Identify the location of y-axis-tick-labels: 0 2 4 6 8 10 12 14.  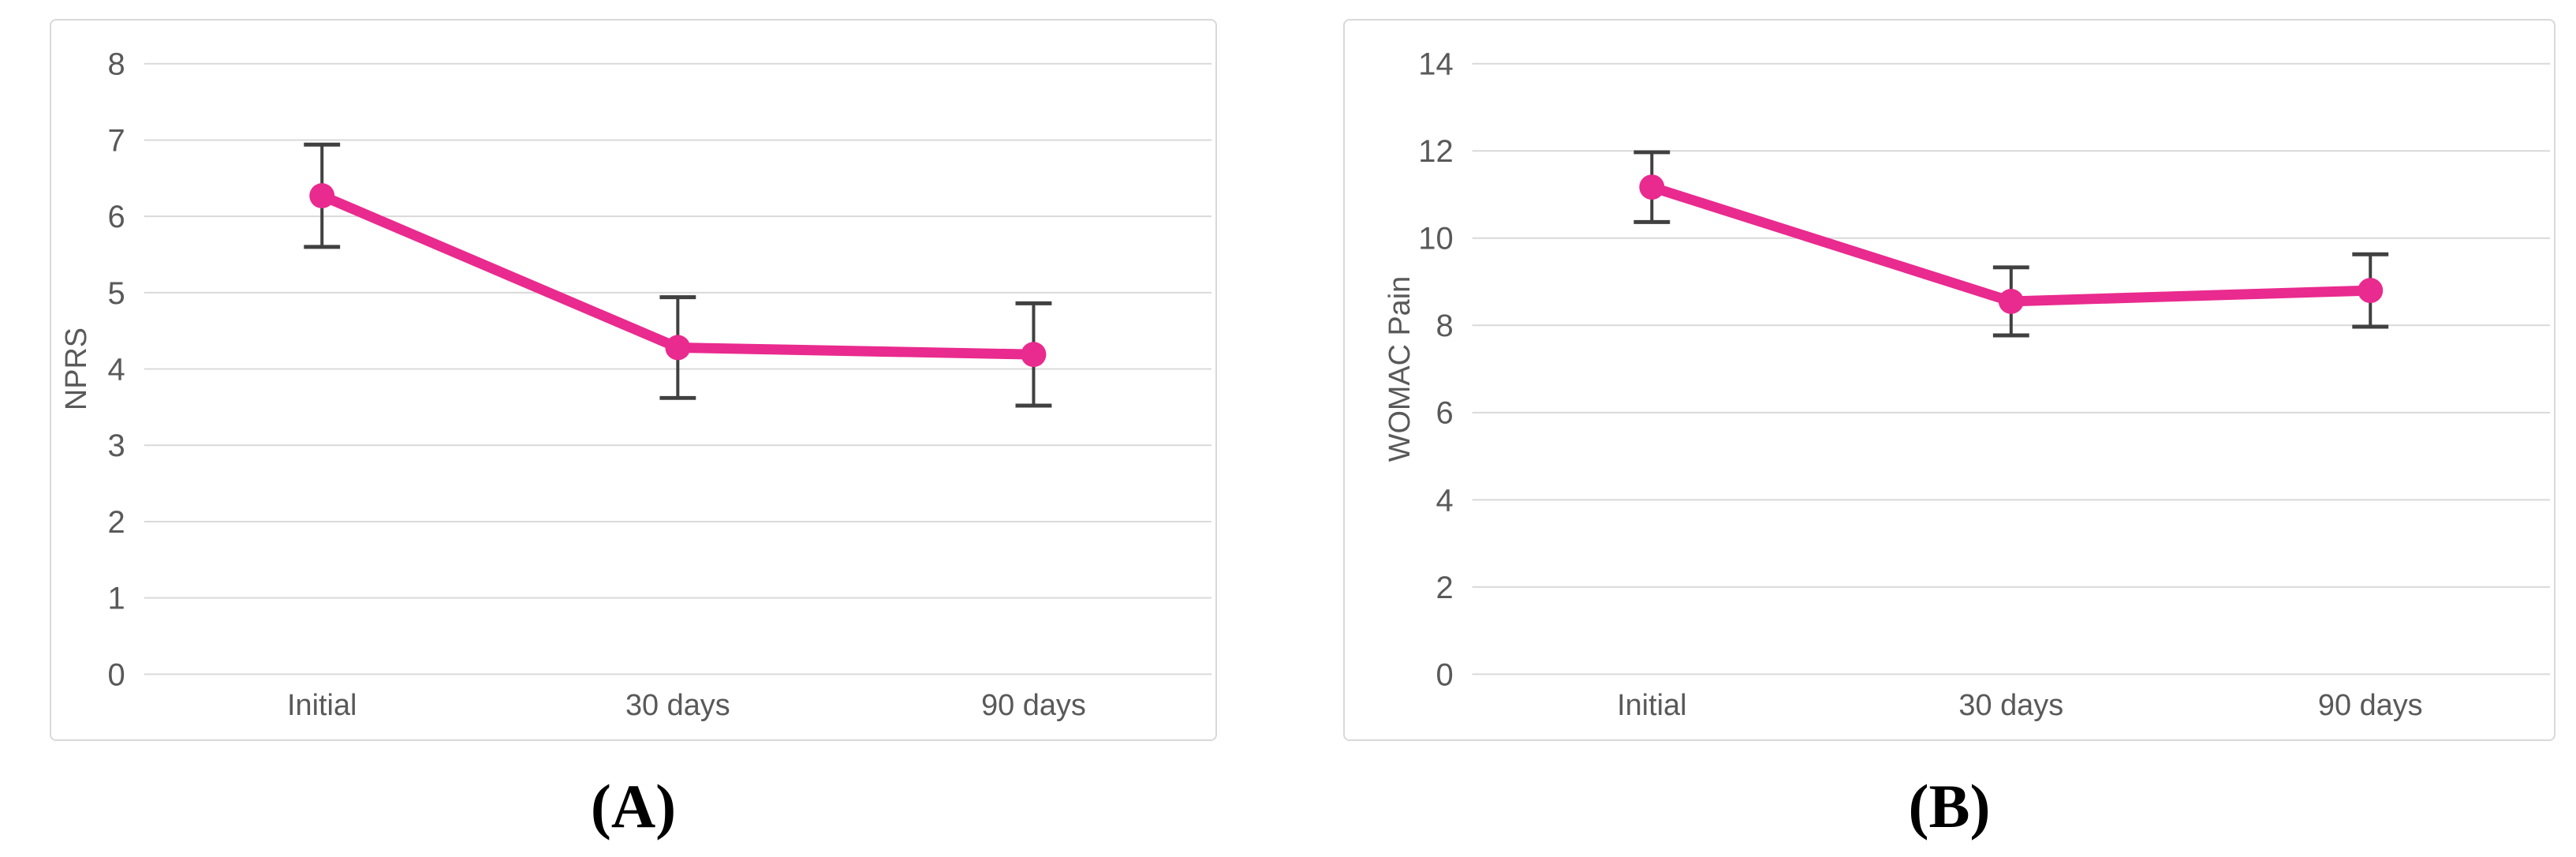
(1435, 370).